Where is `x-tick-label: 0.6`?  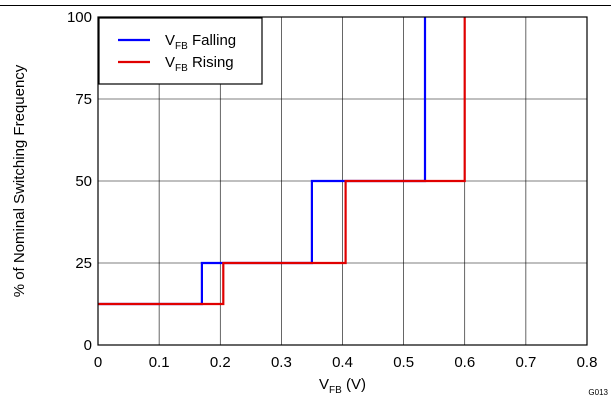 x-tick-label: 0.6 is located at coordinates (464, 362).